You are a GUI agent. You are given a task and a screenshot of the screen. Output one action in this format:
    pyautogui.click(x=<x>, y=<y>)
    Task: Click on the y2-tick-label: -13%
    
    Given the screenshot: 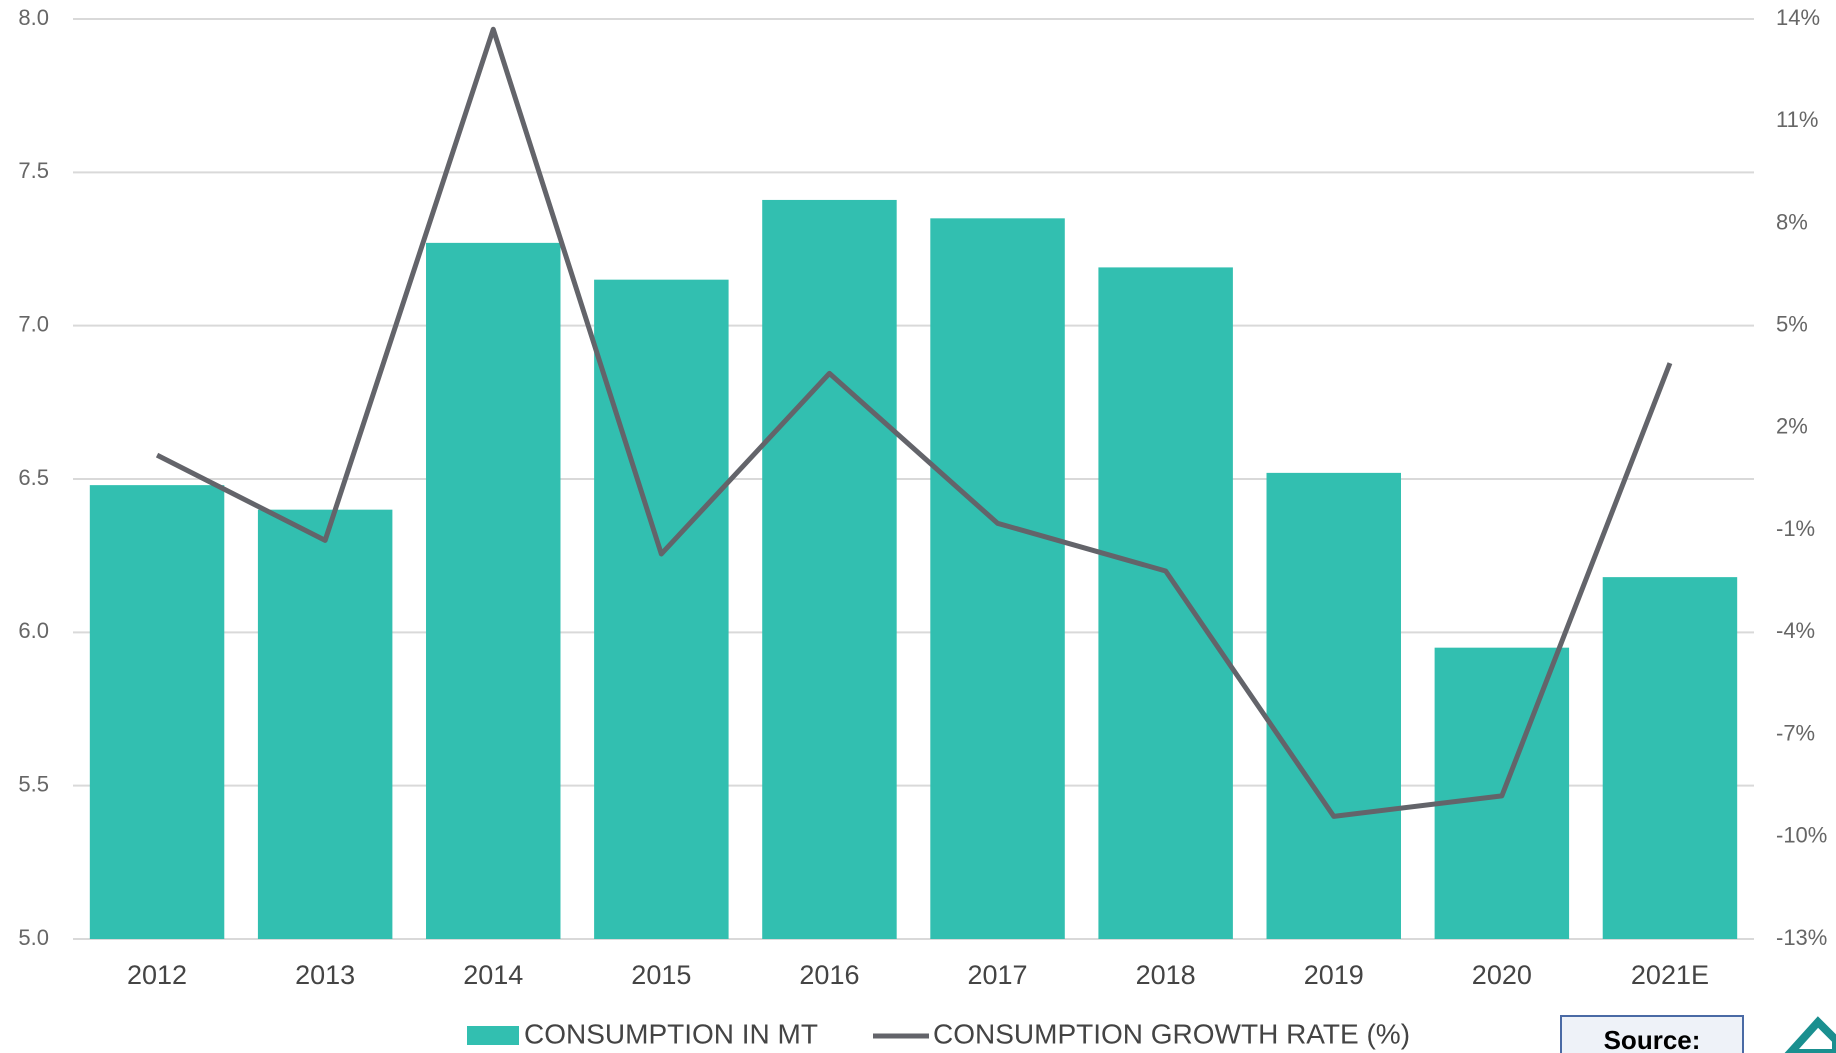 What is the action you would take?
    pyautogui.click(x=1801, y=937)
    